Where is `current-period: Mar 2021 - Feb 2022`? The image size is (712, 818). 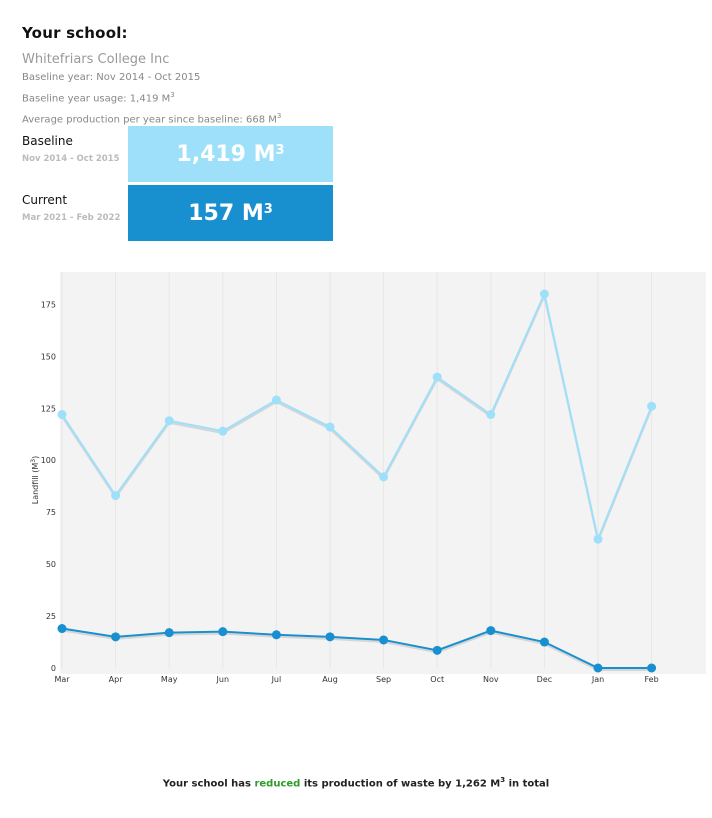
current-period: Mar 2021 - Feb 2022 is located at coordinates (71, 218).